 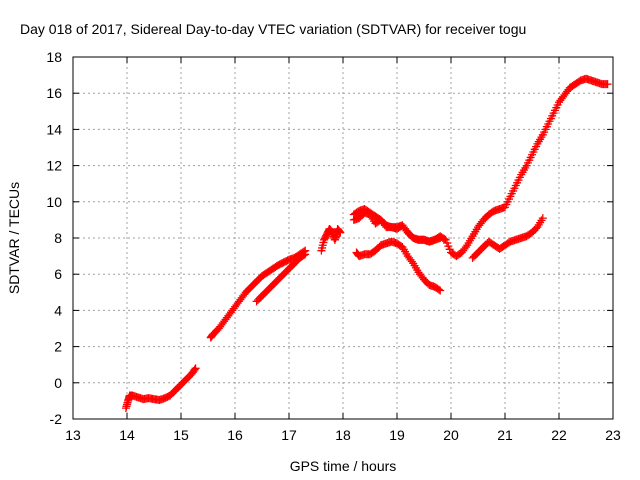 I want to click on x-tick-label: 22, so click(x=559, y=435).